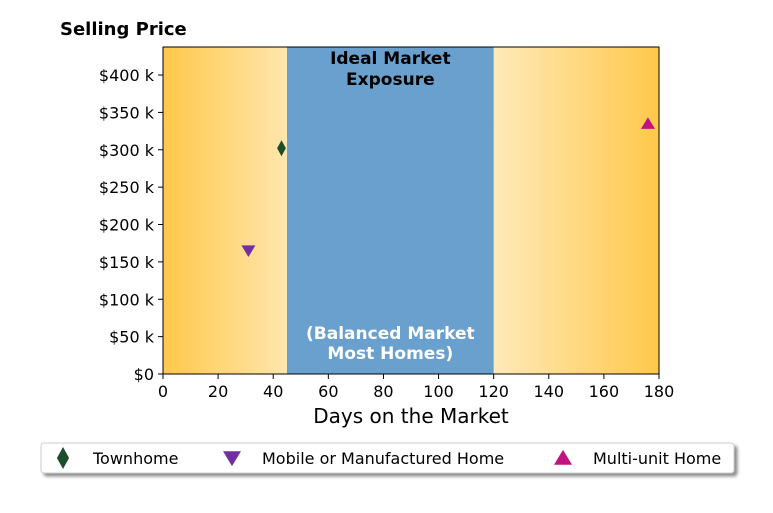 This screenshot has height=513, width=773. I want to click on x-tick-label: 180, so click(659, 391).